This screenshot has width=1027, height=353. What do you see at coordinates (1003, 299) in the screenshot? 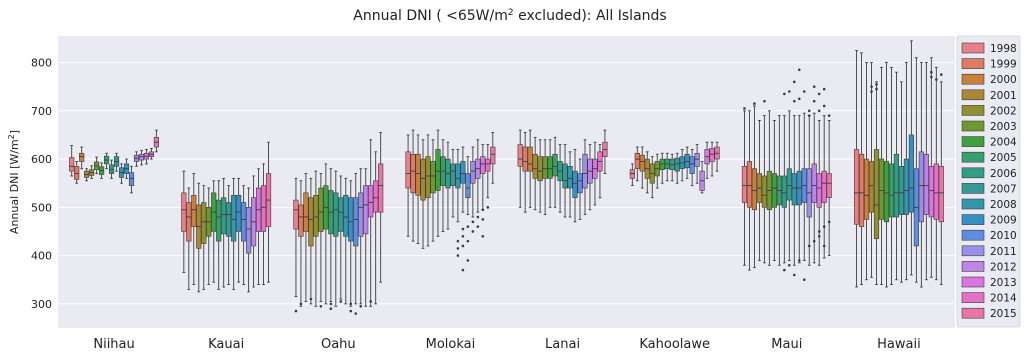
I see `legend-label: 2014` at bounding box center [1003, 299].